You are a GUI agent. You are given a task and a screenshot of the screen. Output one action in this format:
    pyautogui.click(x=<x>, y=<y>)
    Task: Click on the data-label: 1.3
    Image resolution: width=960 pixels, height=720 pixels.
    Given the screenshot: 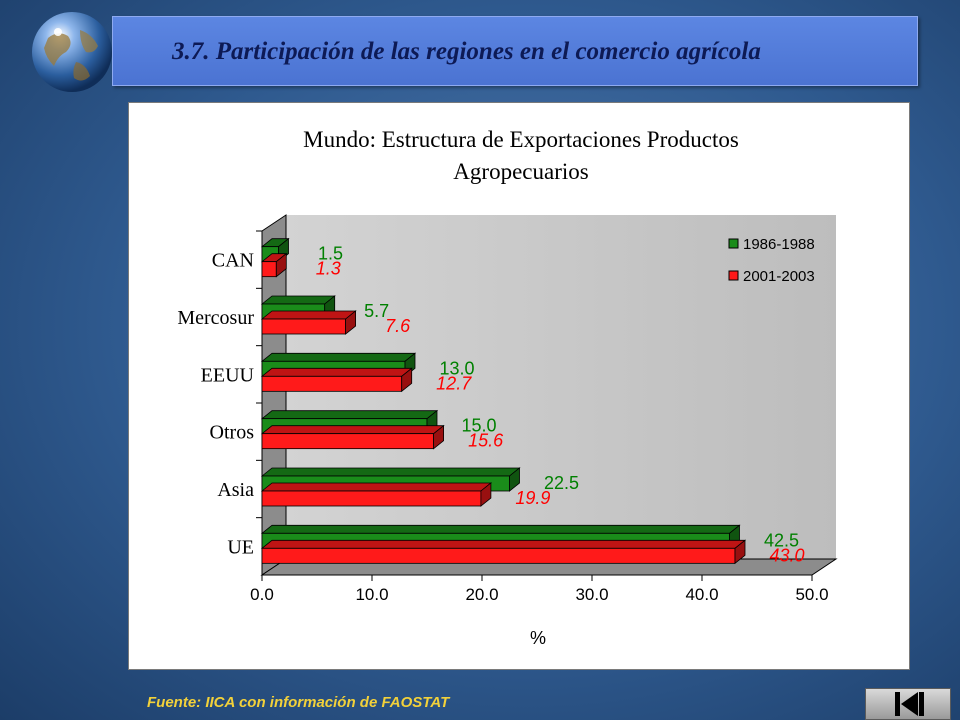 What is the action you would take?
    pyautogui.click(x=328, y=269)
    